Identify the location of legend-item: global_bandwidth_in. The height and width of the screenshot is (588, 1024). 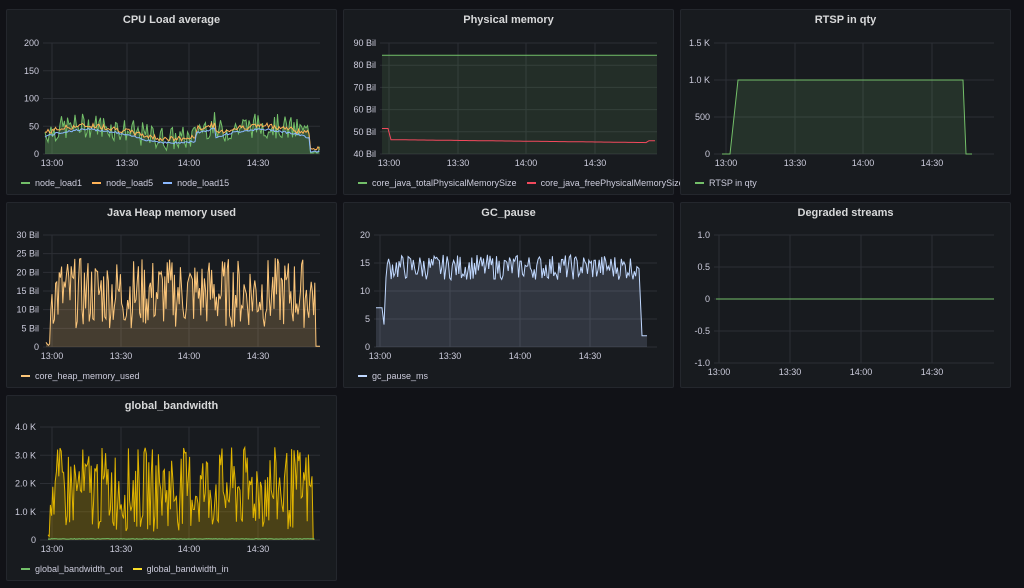
(180, 569).